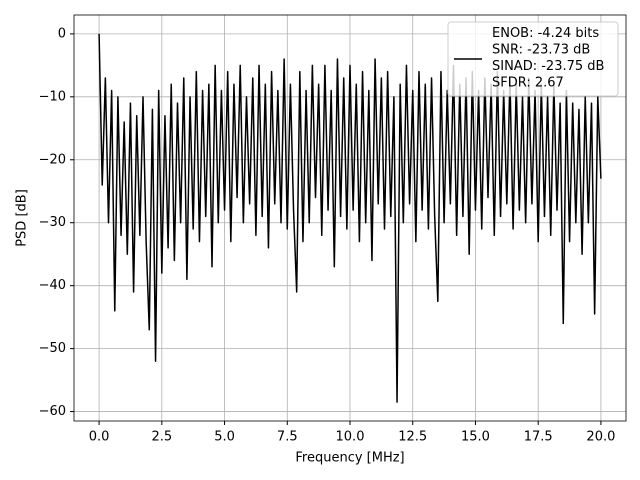 Image resolution: width=640 pixels, height=480 pixels. What do you see at coordinates (22, 218) in the screenshot?
I see `y-axis-label: PSD [dB]` at bounding box center [22, 218].